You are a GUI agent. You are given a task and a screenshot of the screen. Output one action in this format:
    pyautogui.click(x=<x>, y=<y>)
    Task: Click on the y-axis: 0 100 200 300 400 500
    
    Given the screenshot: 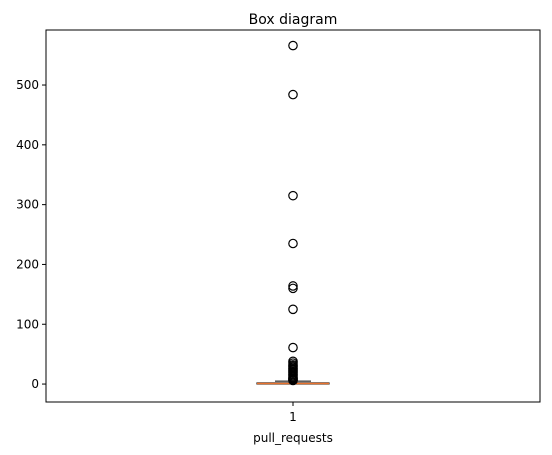 What is the action you would take?
    pyautogui.click(x=31, y=234)
    